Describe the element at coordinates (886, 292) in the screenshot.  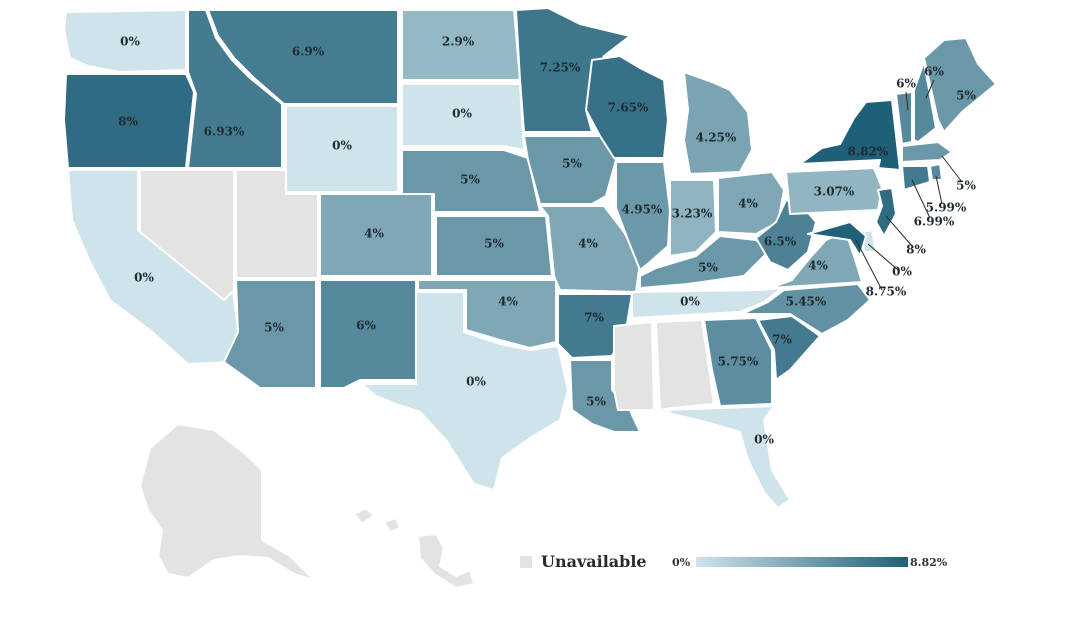
I see `state-label-md: 8.75%` at that location.